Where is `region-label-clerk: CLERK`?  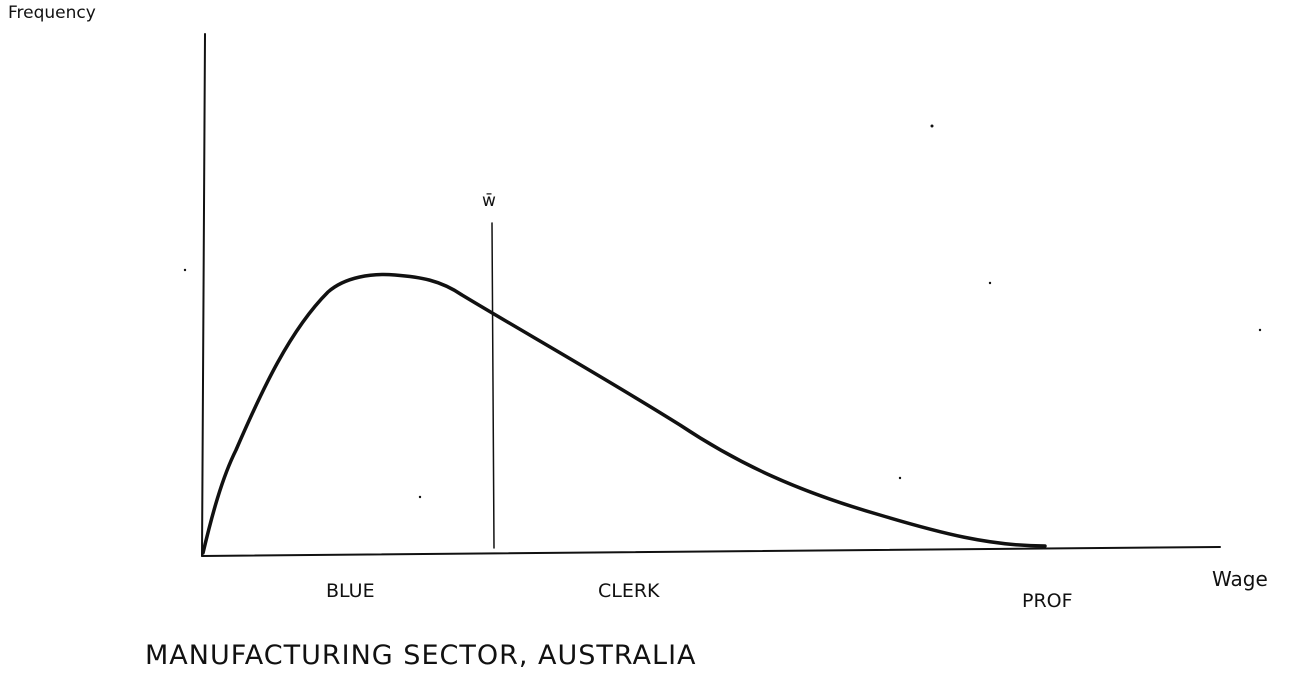
region-label-clerk: CLERK is located at coordinates (629, 591).